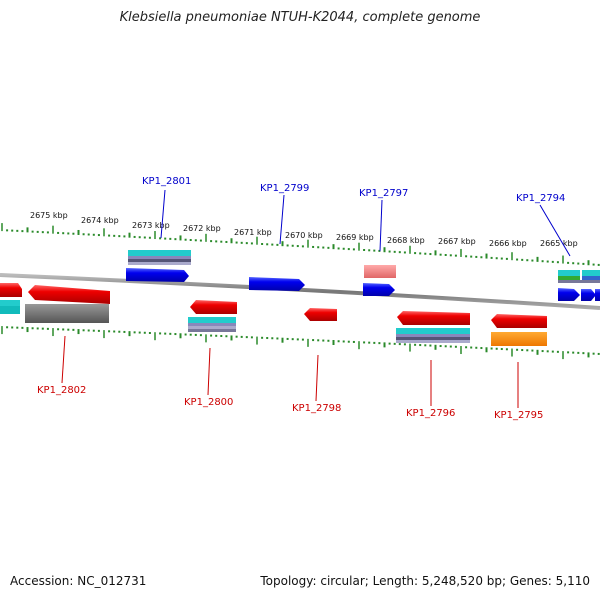  Describe the element at coordinates (304, 235) in the screenshot. I see `kbp-label: 2670 kbp` at that location.